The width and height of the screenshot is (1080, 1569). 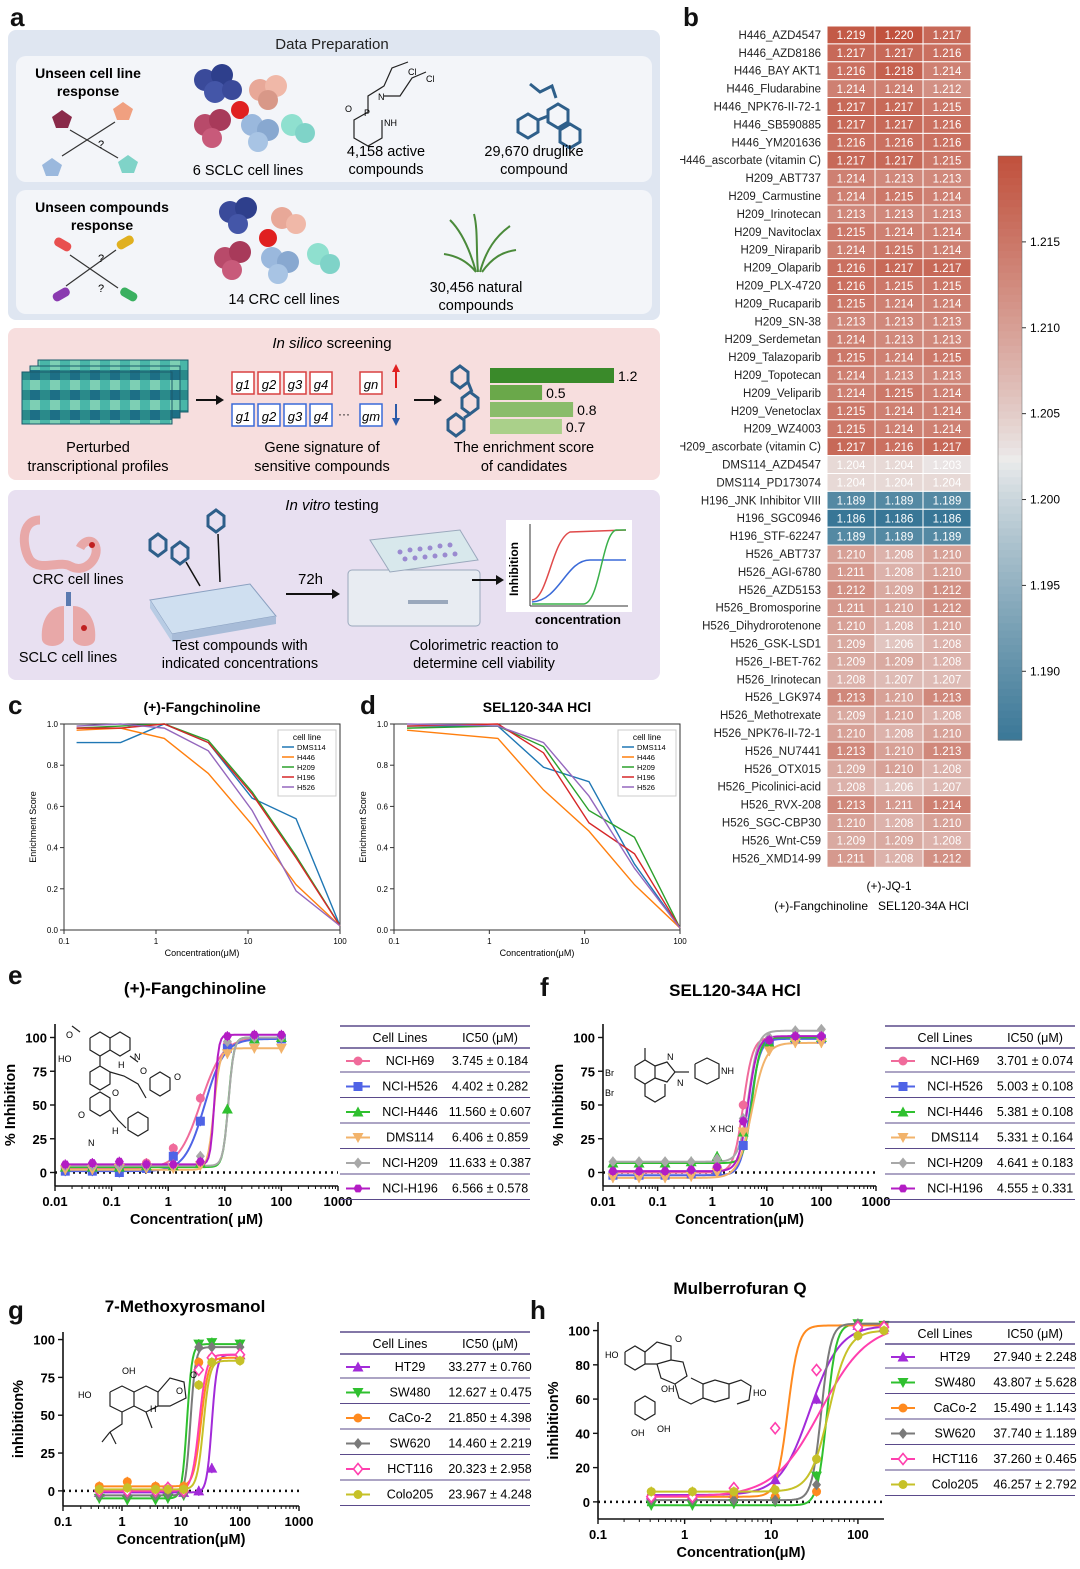 I want to click on heatmap-row-label: H209_Rucaparib, so click(x=778, y=304).